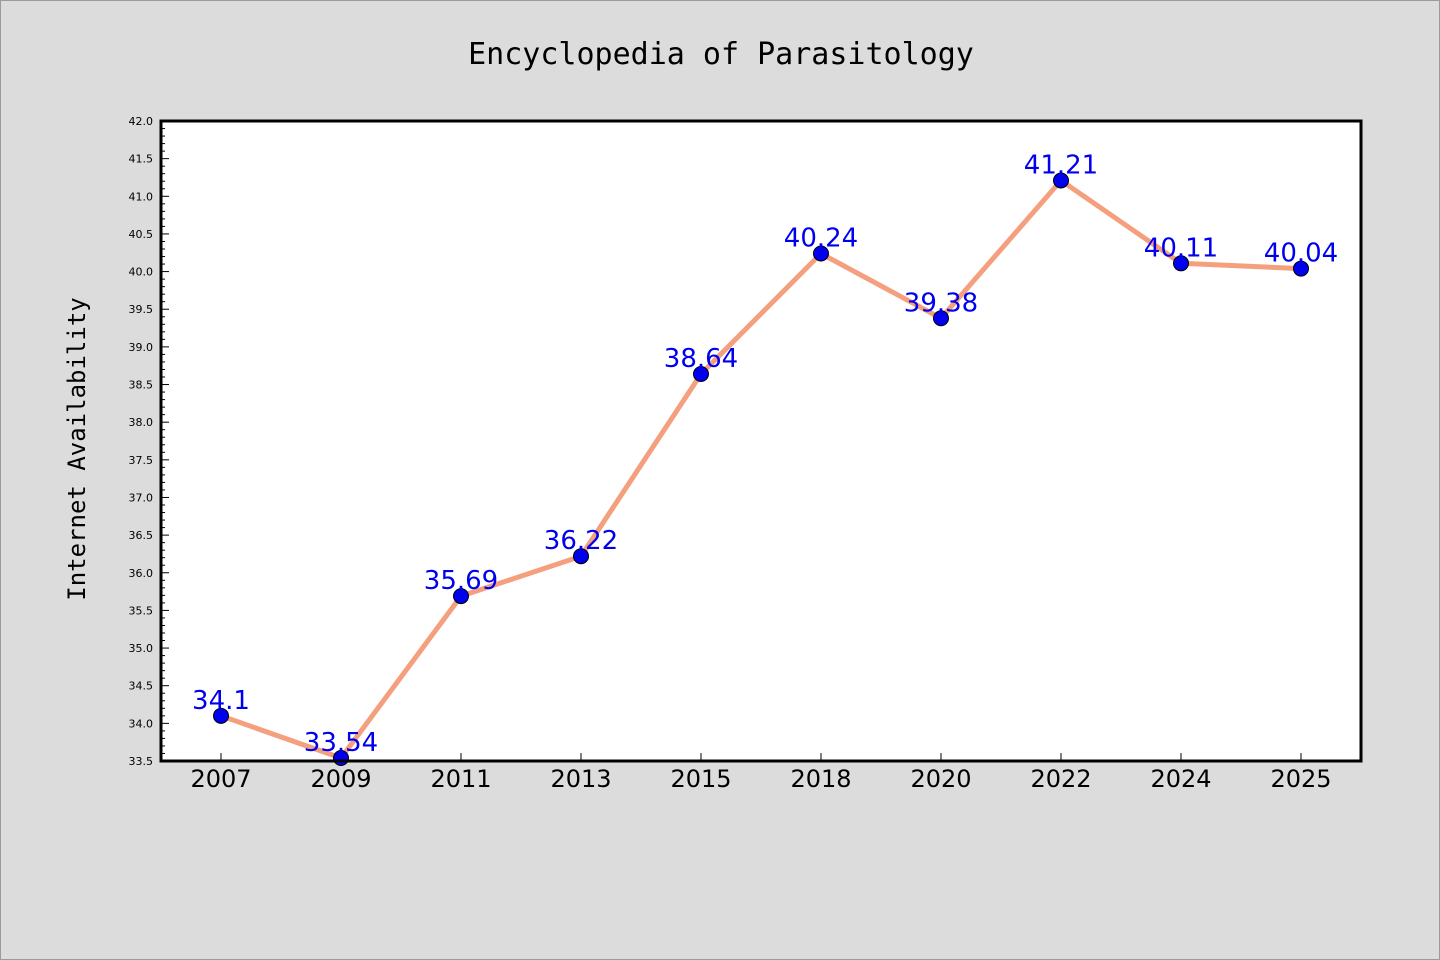  Describe the element at coordinates (1181, 248) in the screenshot. I see `data-label: 40.11` at that location.